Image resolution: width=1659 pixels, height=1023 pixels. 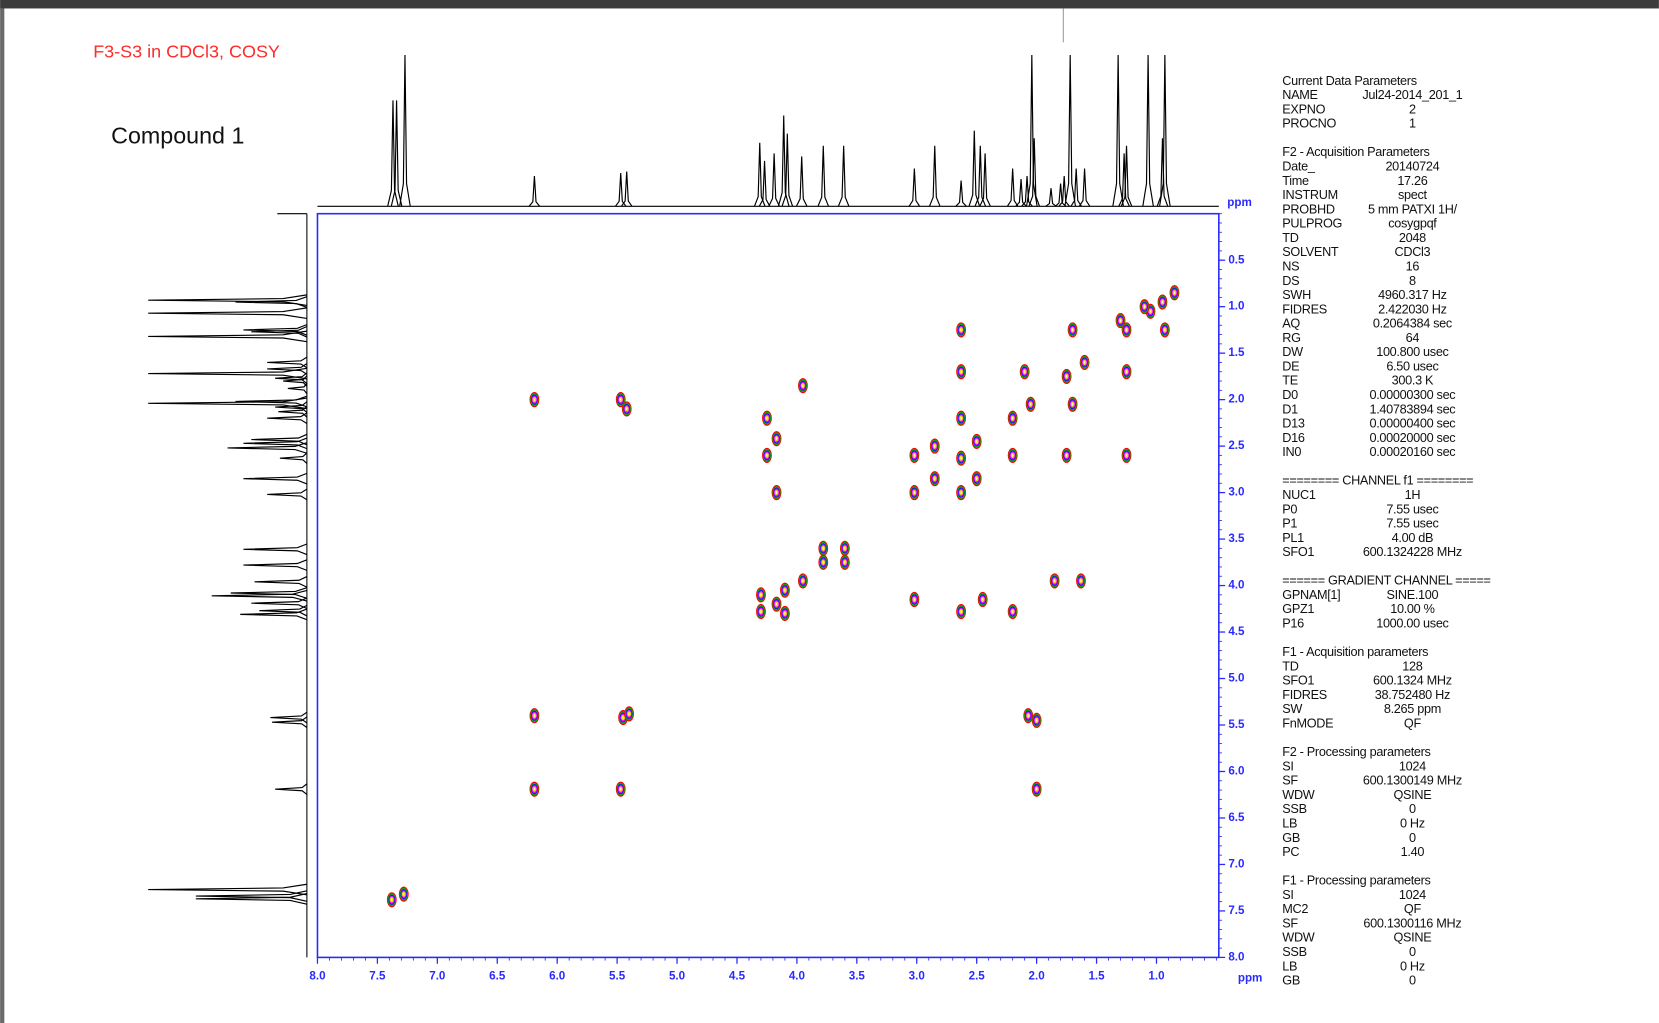 What do you see at coordinates (1236, 399) in the screenshot?
I see `y-tick-label: 2.0` at bounding box center [1236, 399].